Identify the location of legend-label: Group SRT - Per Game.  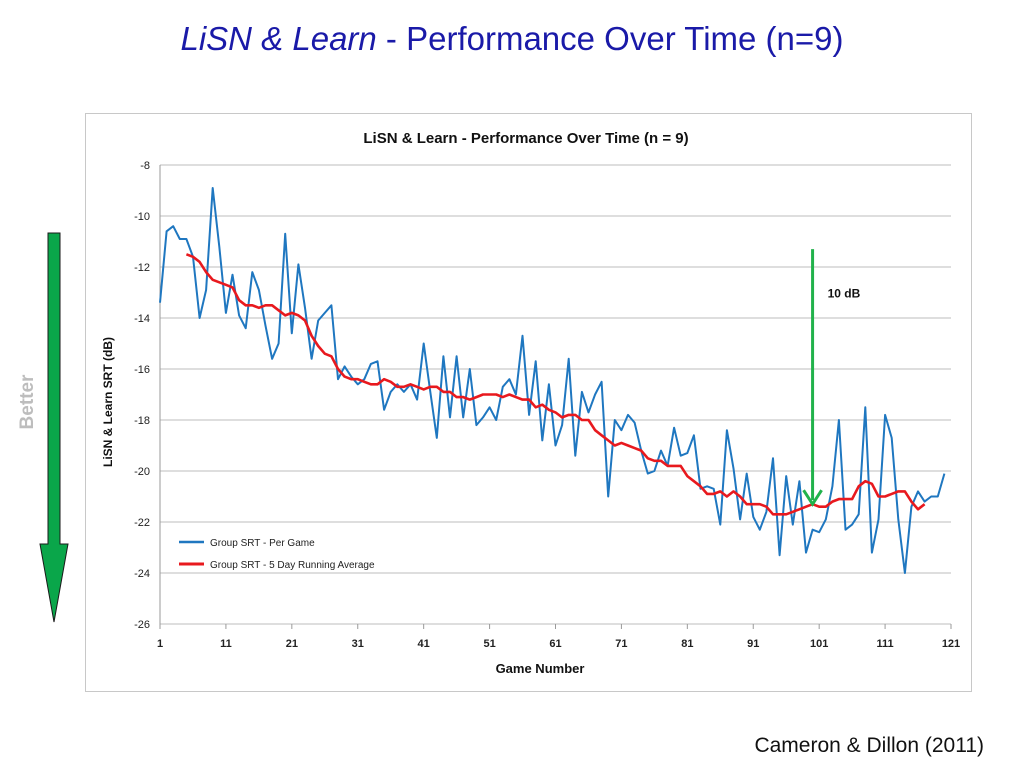
(262, 543).